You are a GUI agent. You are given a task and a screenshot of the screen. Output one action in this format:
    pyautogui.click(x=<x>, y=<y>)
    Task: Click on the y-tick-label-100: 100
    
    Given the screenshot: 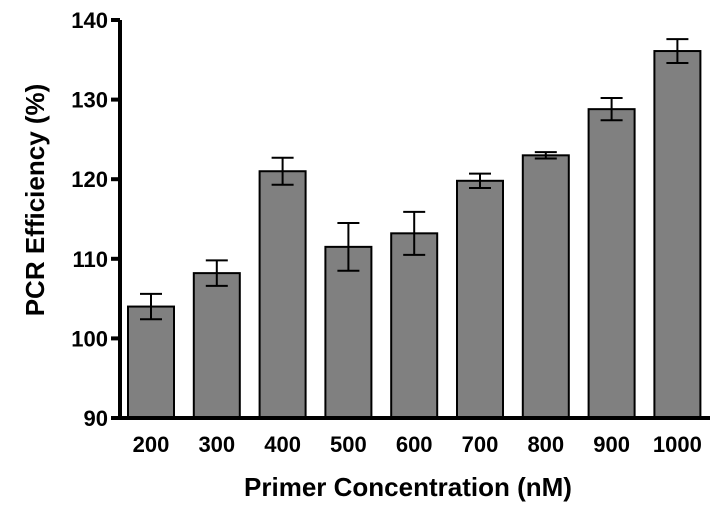 What is the action you would take?
    pyautogui.click(x=89, y=338)
    